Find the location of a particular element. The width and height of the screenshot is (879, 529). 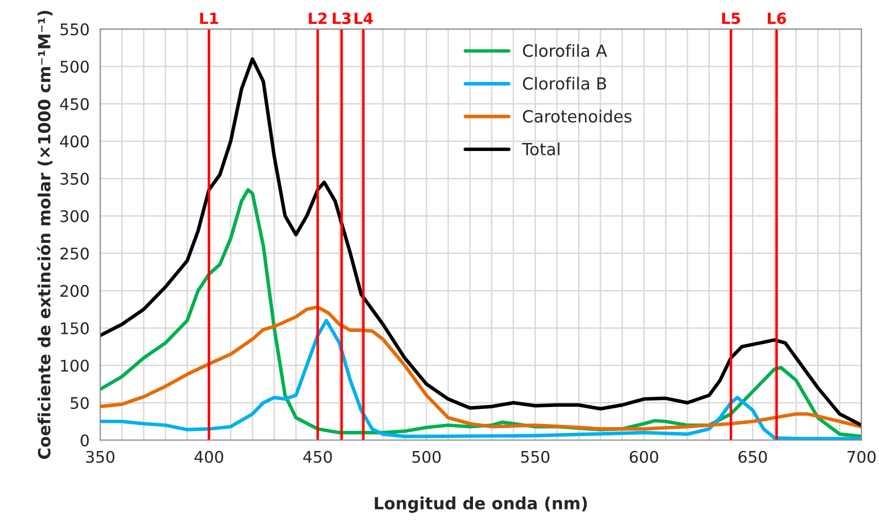

ref-line-label: L1 is located at coordinates (209, 18).